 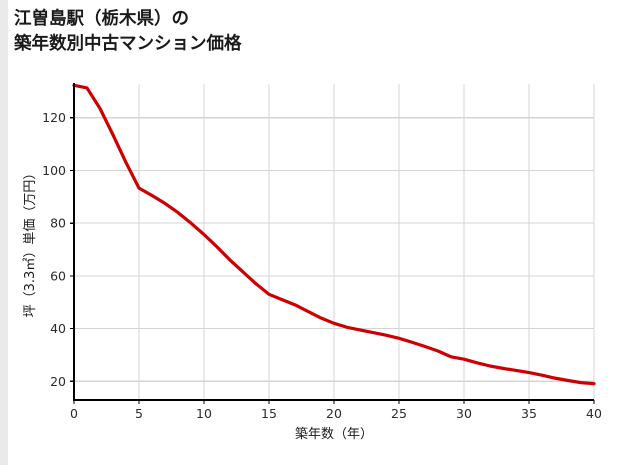 What do you see at coordinates (58, 275) in the screenshot?
I see `y-tick-label: 60` at bounding box center [58, 275].